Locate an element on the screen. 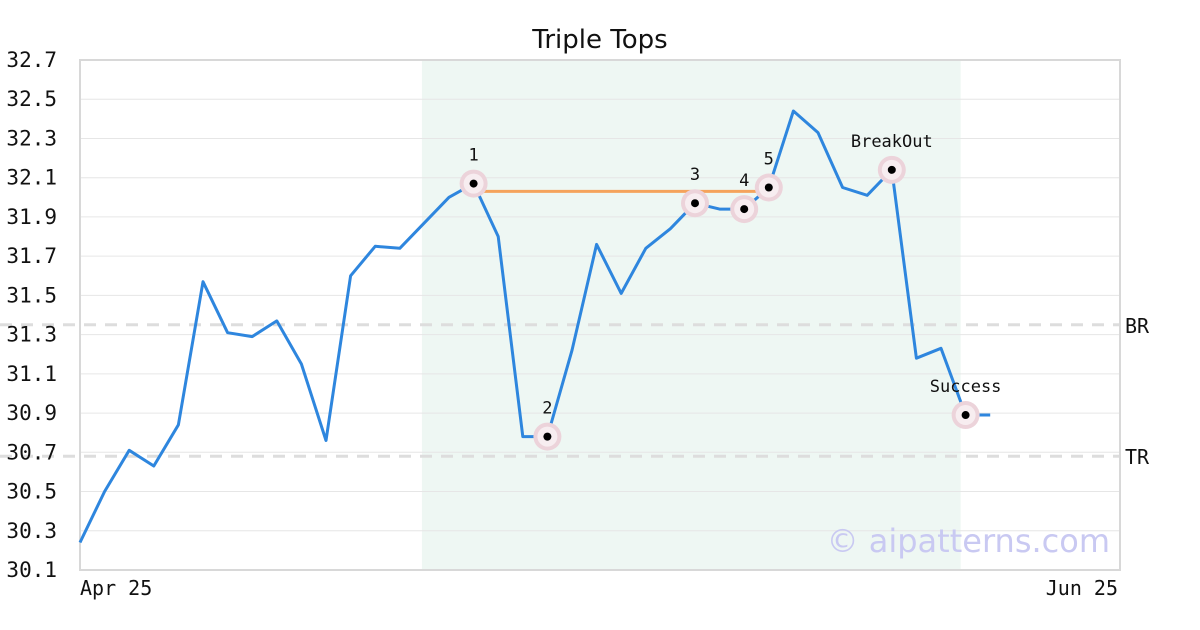  y-tick-label: 31.3 is located at coordinates (31, 335).